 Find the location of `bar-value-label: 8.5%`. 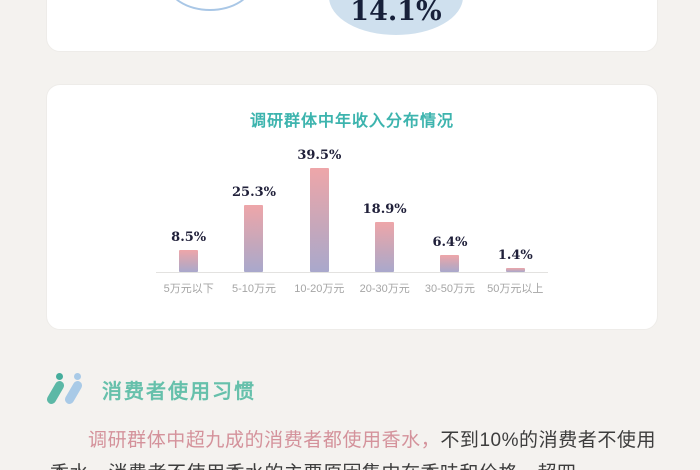

bar-value-label: 8.5% is located at coordinates (189, 237).